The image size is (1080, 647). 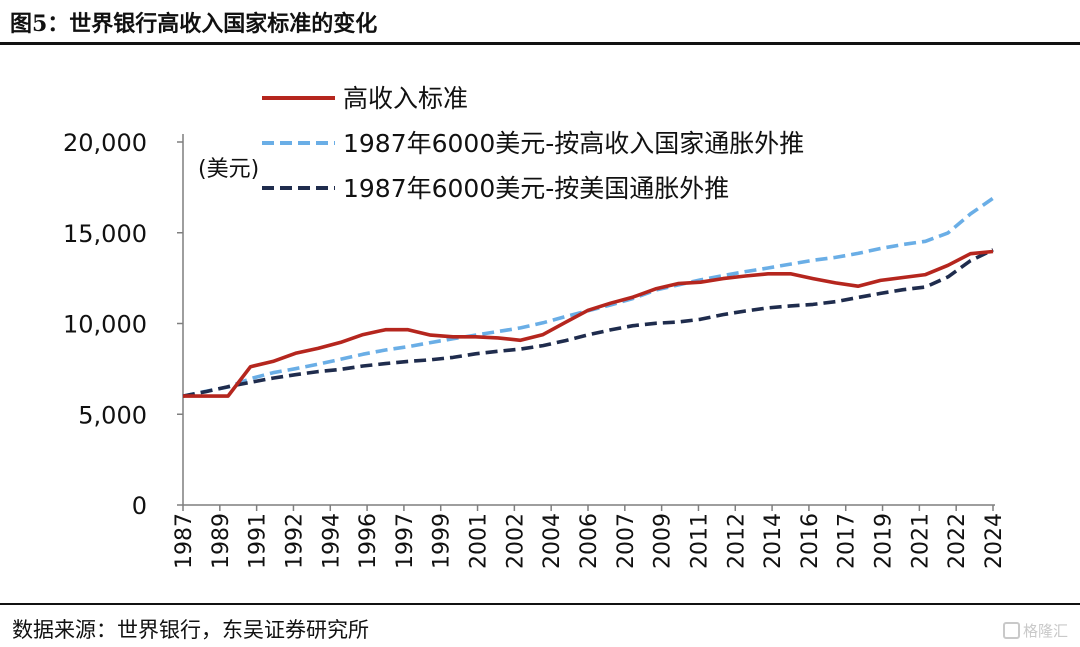 What do you see at coordinates (536, 188) in the screenshot?
I see `legend-label-3: 1987年6000美元-按美国通胀外推` at bounding box center [536, 188].